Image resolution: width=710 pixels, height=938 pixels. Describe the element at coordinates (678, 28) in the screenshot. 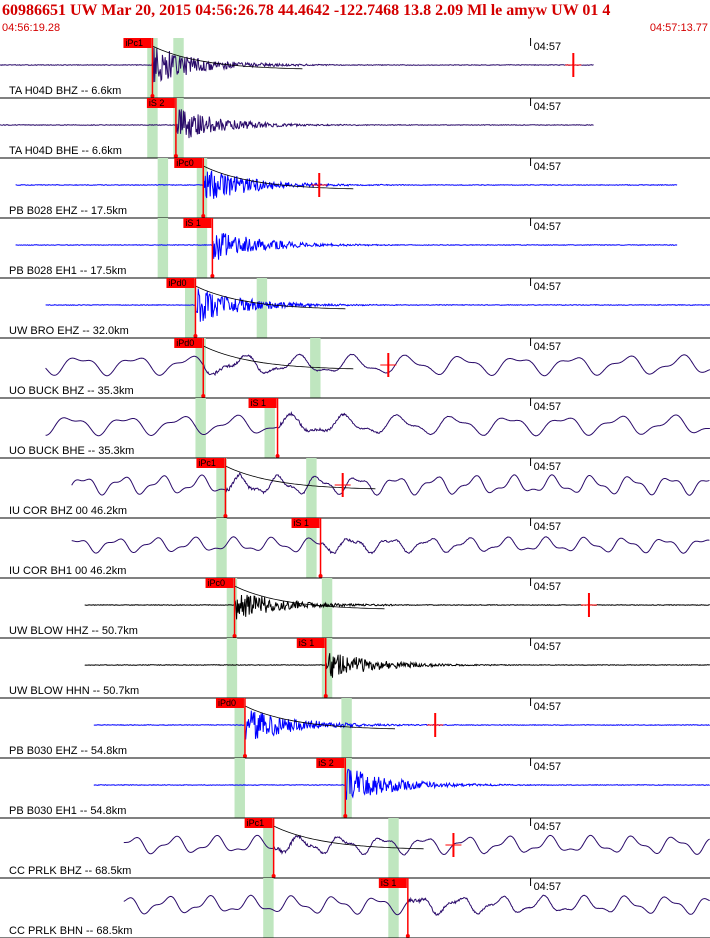

I see `window-end-time: 04:57:13.77` at that location.